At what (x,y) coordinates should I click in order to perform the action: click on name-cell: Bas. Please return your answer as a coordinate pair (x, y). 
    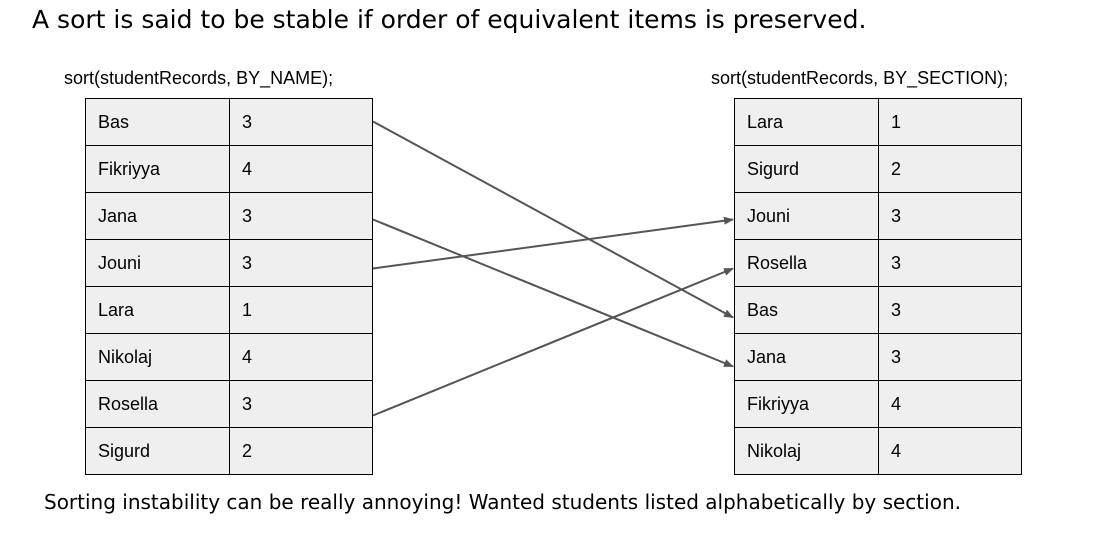
    Looking at the image, I should click on (806, 310).